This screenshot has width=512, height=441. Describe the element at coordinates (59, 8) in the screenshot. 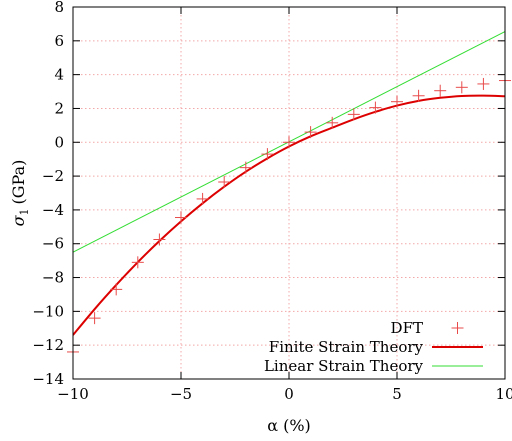

I see `y-tick-label: 8` at that location.